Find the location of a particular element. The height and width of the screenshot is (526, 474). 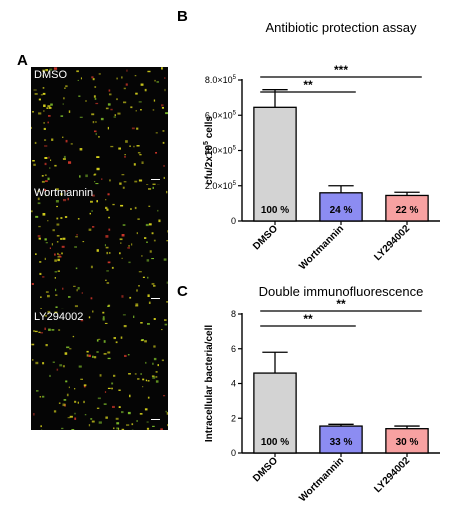

fluorescence-dots is located at coordinates (99, 247).